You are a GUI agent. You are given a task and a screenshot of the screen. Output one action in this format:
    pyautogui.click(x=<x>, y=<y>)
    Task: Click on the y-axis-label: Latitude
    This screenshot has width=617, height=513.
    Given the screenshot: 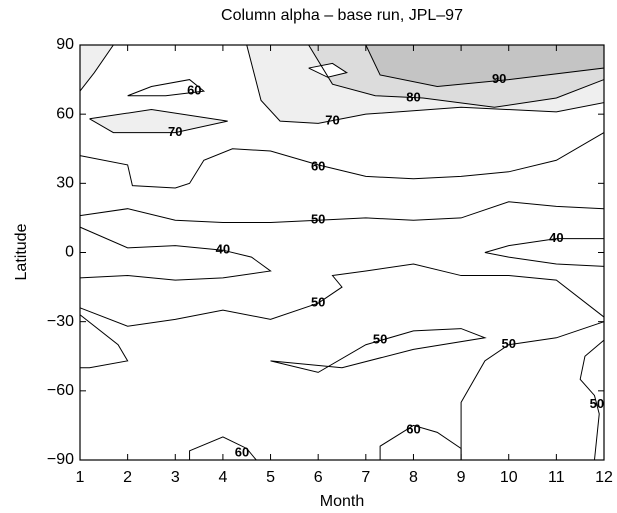 What is the action you would take?
    pyautogui.click(x=21, y=251)
    